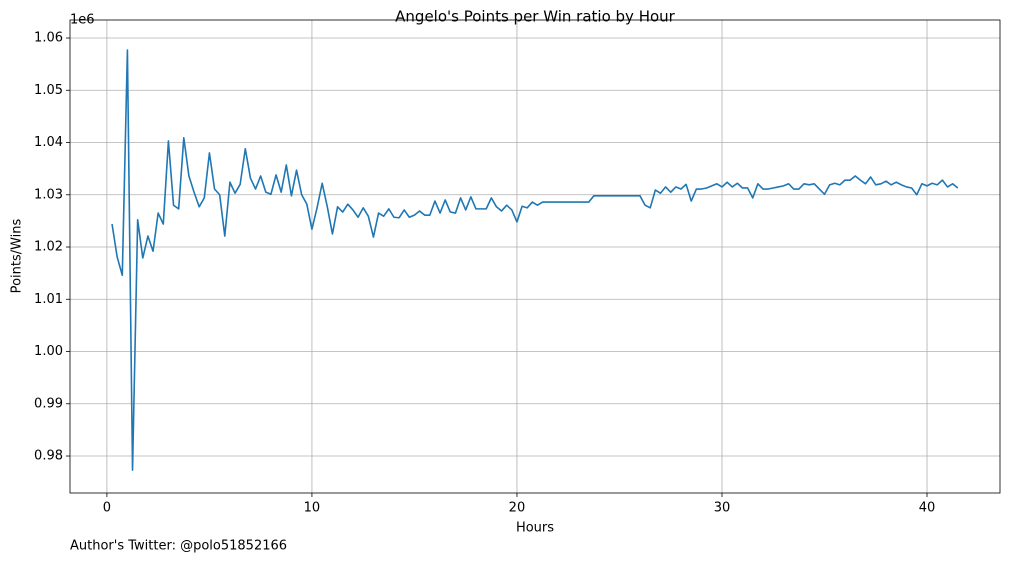 This screenshot has height=562, width=1010. What do you see at coordinates (48, 299) in the screenshot?
I see `y-tick-label: 1.01` at bounding box center [48, 299].